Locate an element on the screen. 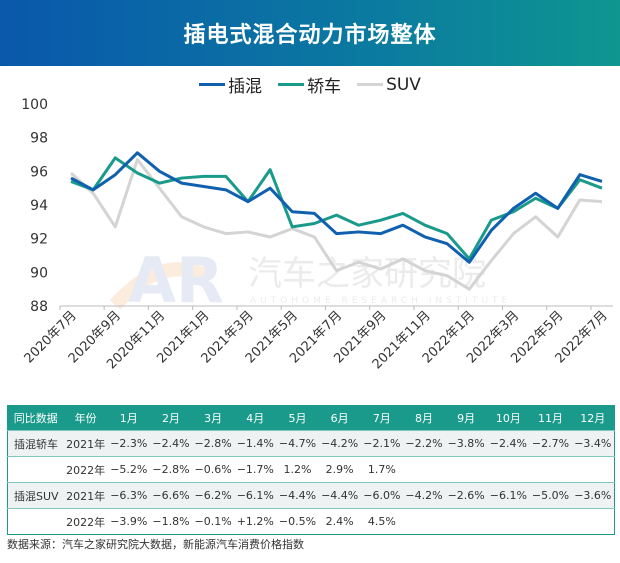 Image resolution: width=620 pixels, height=563 pixels. y-tick-label: 90 is located at coordinates (39, 273).